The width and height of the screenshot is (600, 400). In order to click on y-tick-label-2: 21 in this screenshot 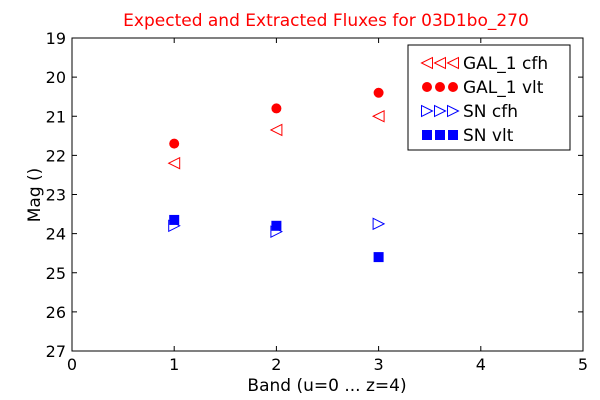, I will do `click(56, 116)`.